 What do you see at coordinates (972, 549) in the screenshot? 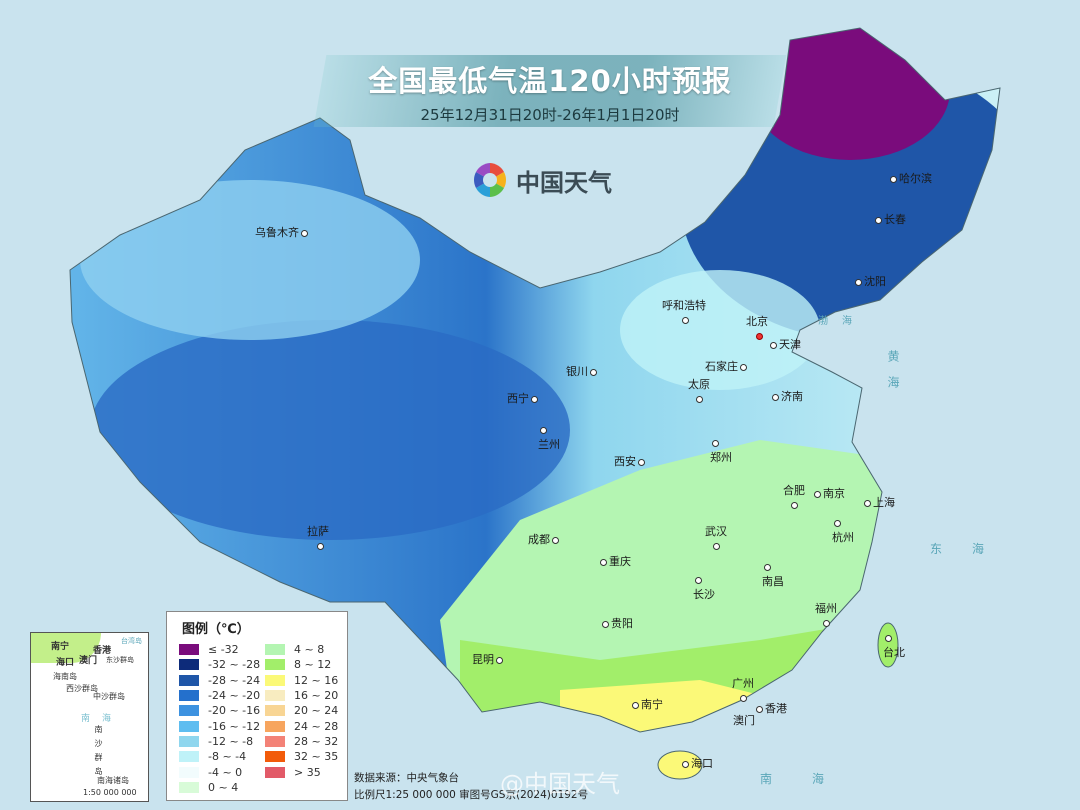
I see `sea-label: 东海` at bounding box center [972, 549].